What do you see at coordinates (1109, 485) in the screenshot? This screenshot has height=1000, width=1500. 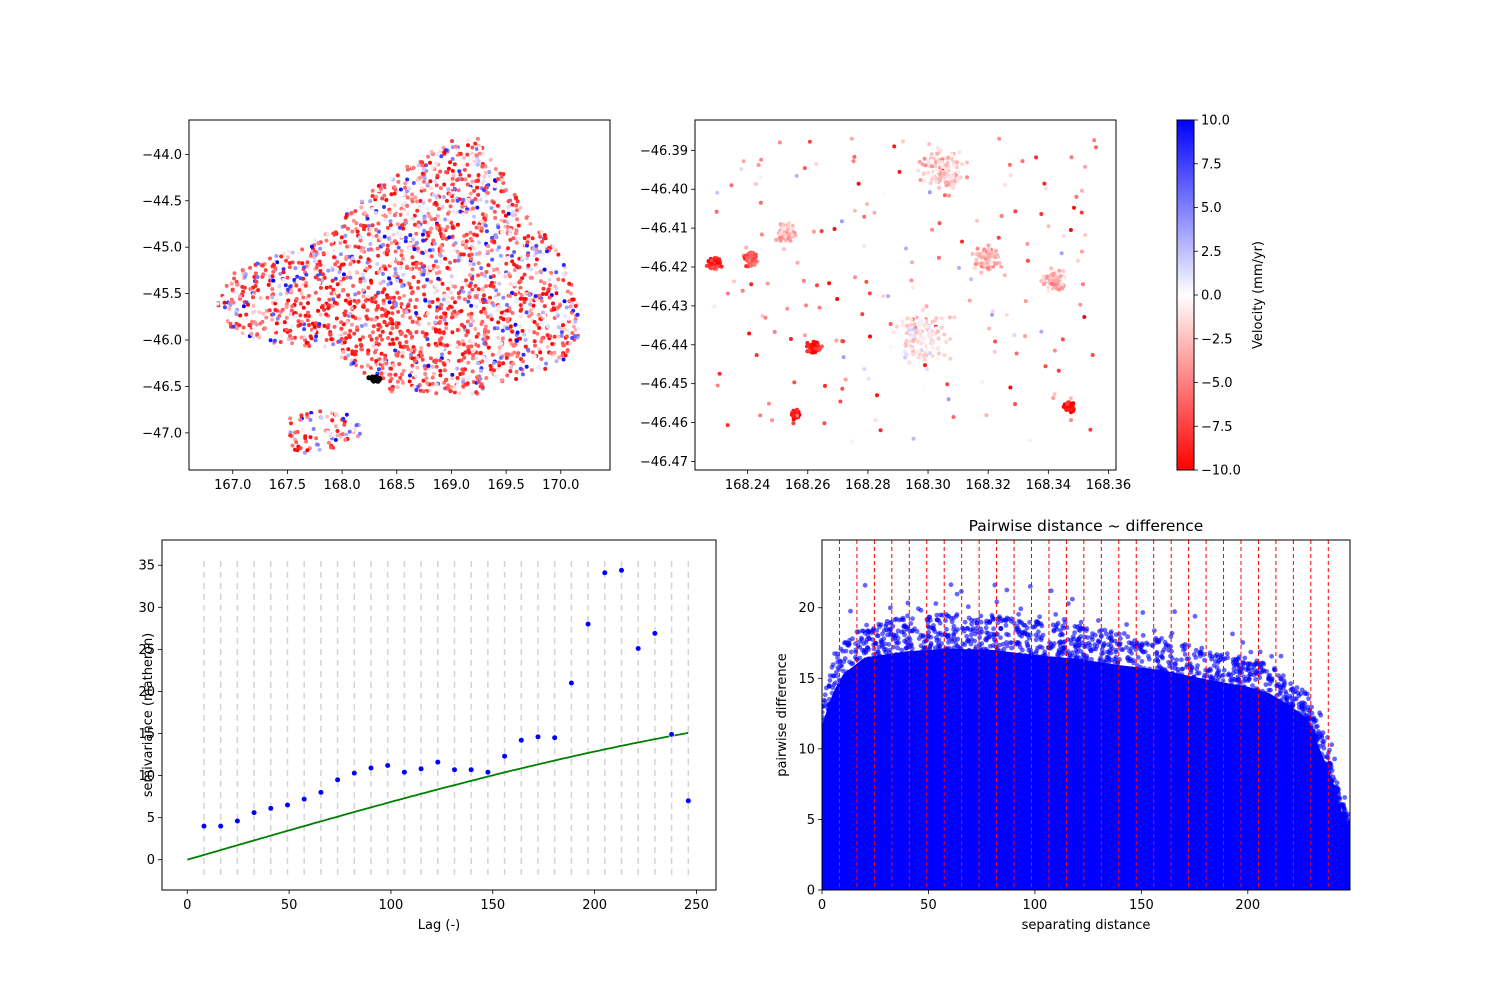 I see `x-tick-label: 168.36` at bounding box center [1109, 485].